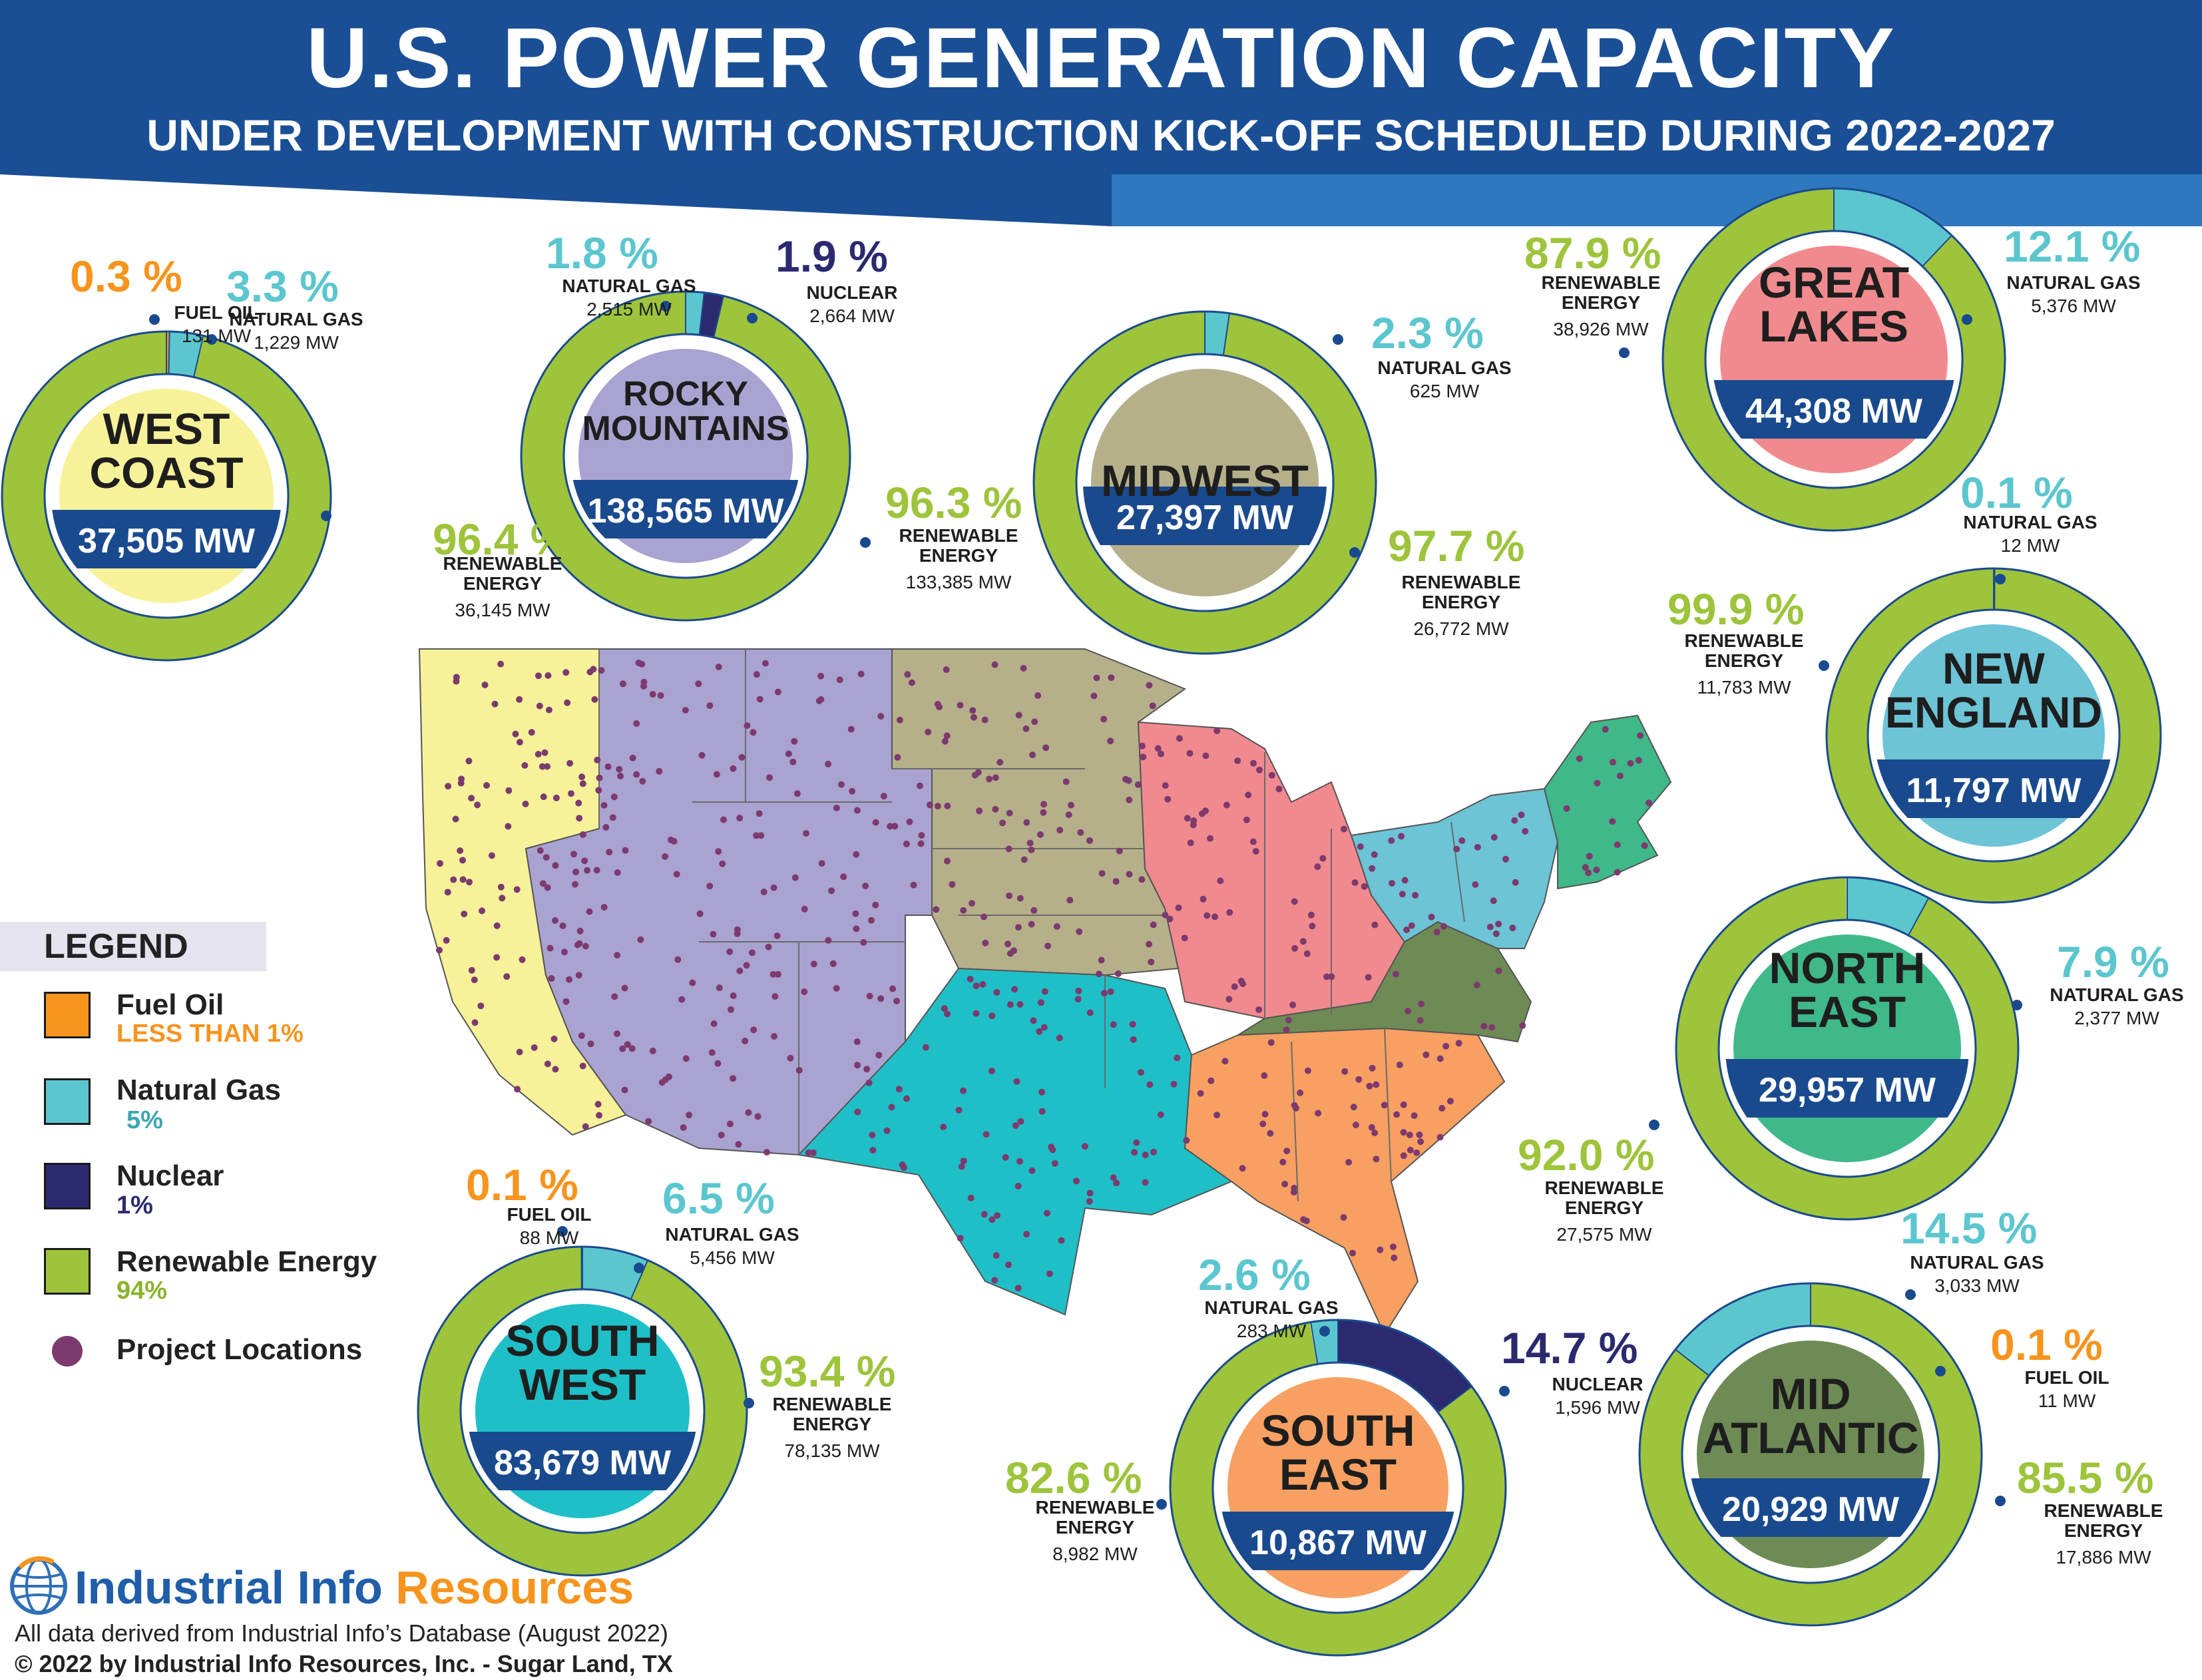  I want to click on slice-mw-mid-atlantic-fuel: 11 MW, so click(2067, 1400).